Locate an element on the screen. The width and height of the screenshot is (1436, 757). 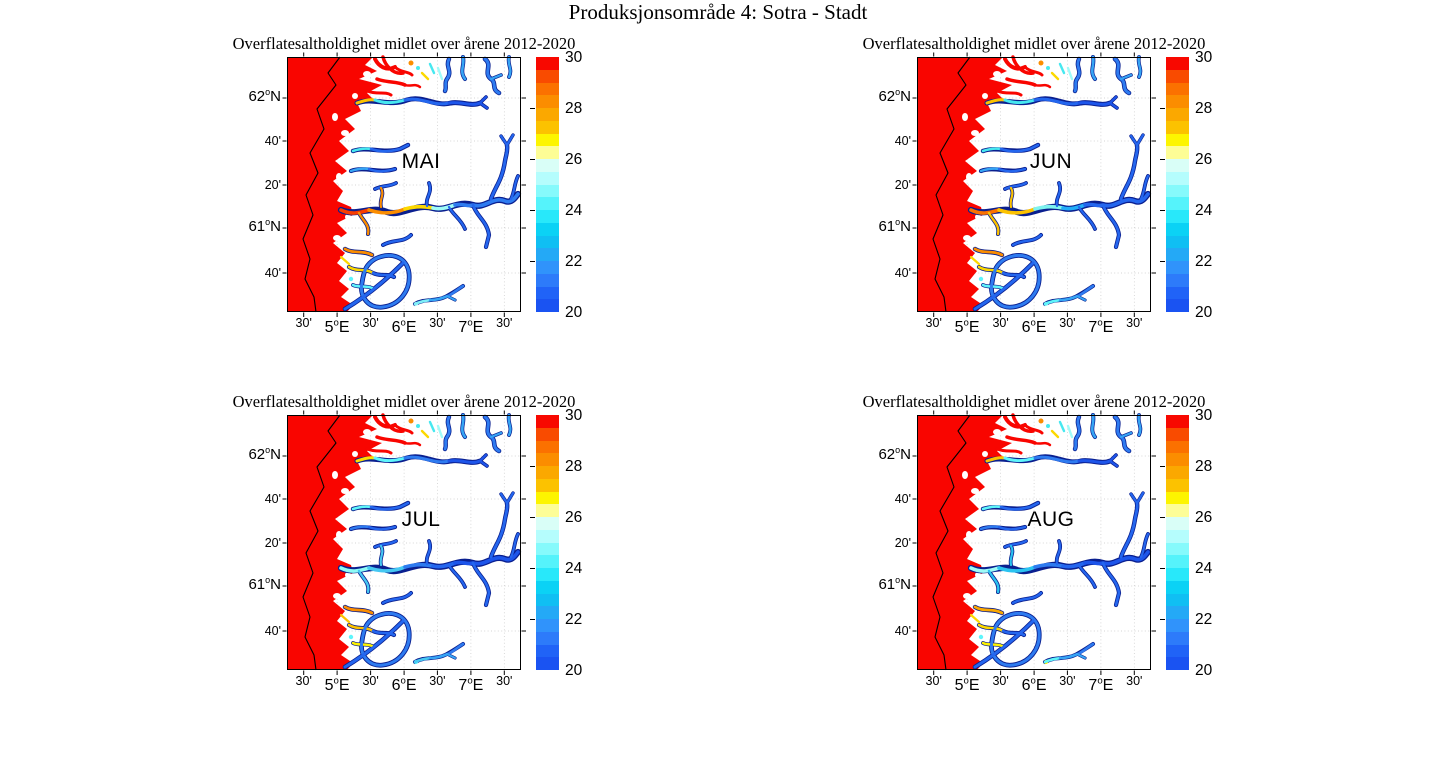
x-tick-label: 5oE is located at coordinates (967, 326).